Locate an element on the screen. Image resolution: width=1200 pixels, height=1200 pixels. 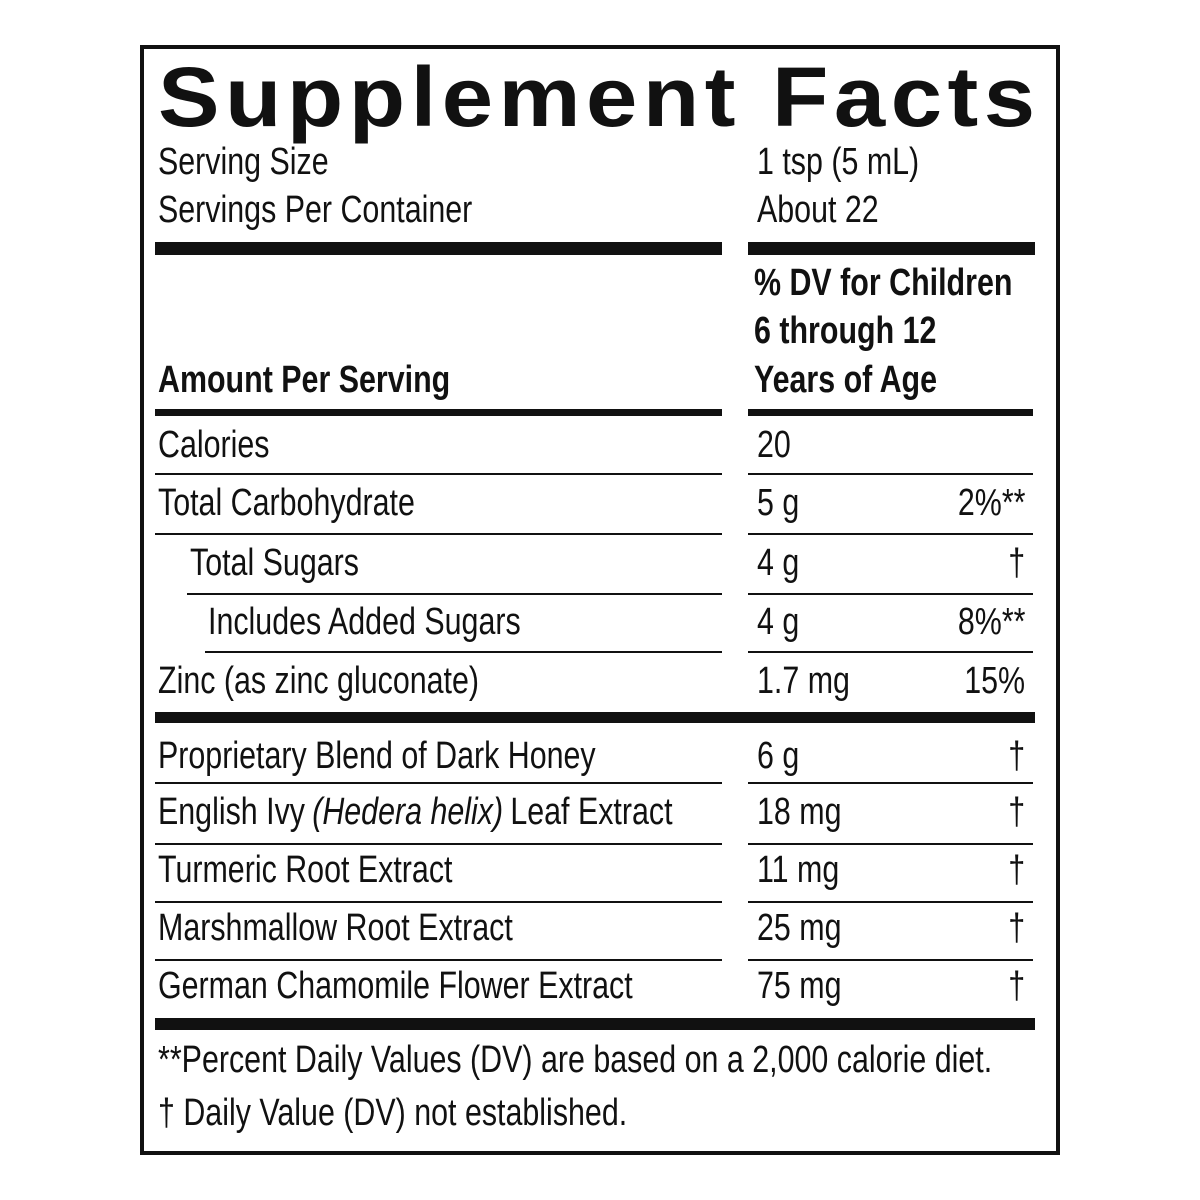
row-dv: 2%** is located at coordinates (991, 503).